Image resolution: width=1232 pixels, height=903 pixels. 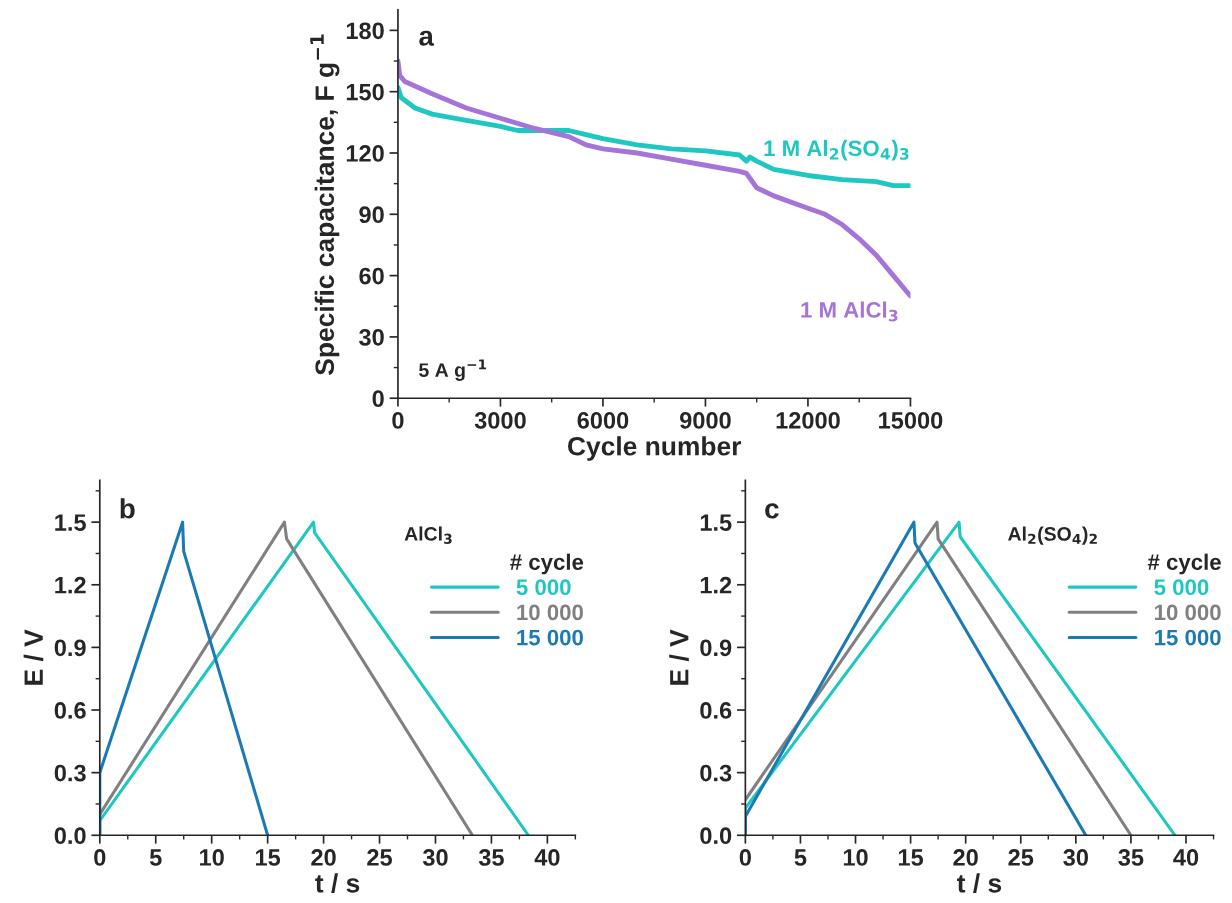 I want to click on y-tick-label: 180, so click(x=365, y=31).